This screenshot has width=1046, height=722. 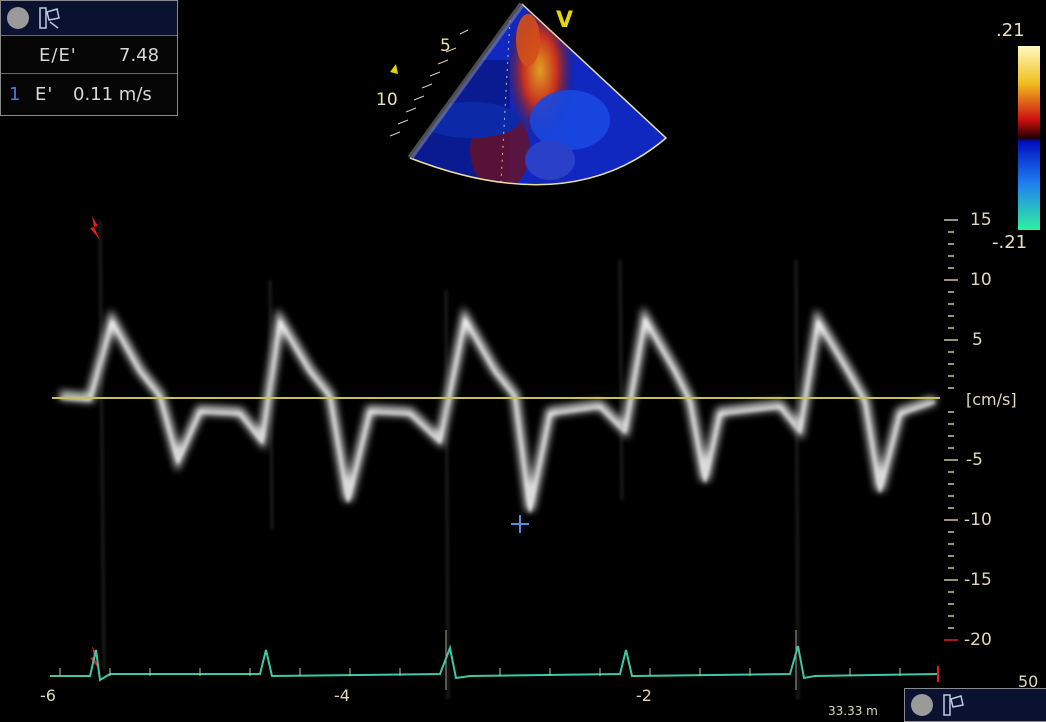 I want to click on measurement-index: 1, so click(x=15, y=94).